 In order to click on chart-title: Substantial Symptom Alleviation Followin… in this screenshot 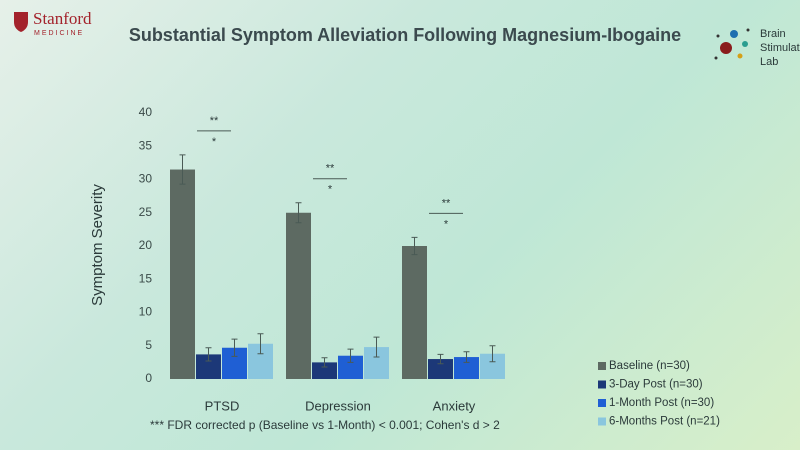, I will do `click(405, 35)`.